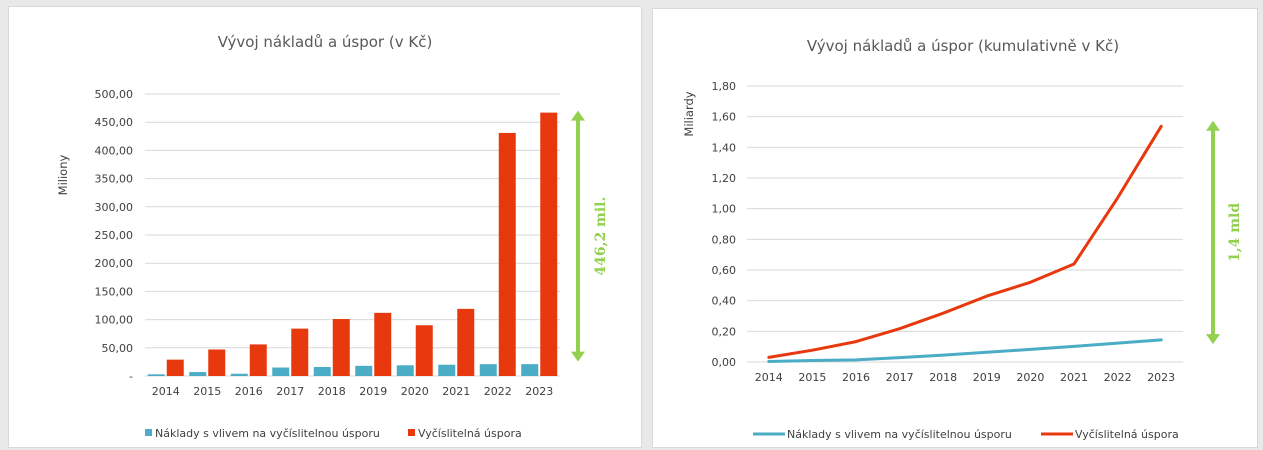 The image size is (1263, 450). Describe the element at coordinates (114, 207) in the screenshot. I see `y-tick-label: 300,00` at that location.